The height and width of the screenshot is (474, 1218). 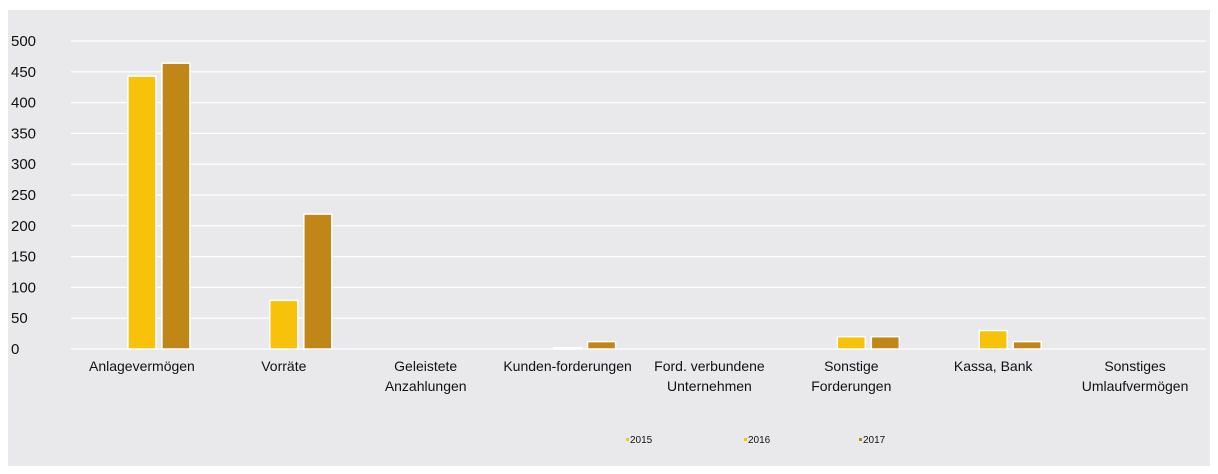 What do you see at coordinates (23, 257) in the screenshot?
I see `y-tick-label: 150` at bounding box center [23, 257].